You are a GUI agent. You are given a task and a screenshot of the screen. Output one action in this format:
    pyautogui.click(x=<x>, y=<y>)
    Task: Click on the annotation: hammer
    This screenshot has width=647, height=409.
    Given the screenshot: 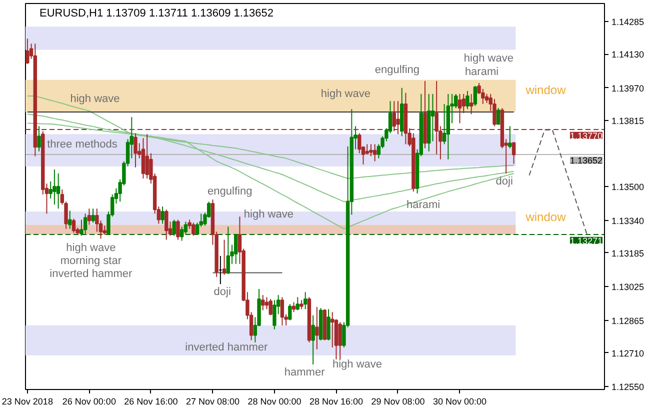 What is the action you would take?
    pyautogui.click(x=305, y=372)
    